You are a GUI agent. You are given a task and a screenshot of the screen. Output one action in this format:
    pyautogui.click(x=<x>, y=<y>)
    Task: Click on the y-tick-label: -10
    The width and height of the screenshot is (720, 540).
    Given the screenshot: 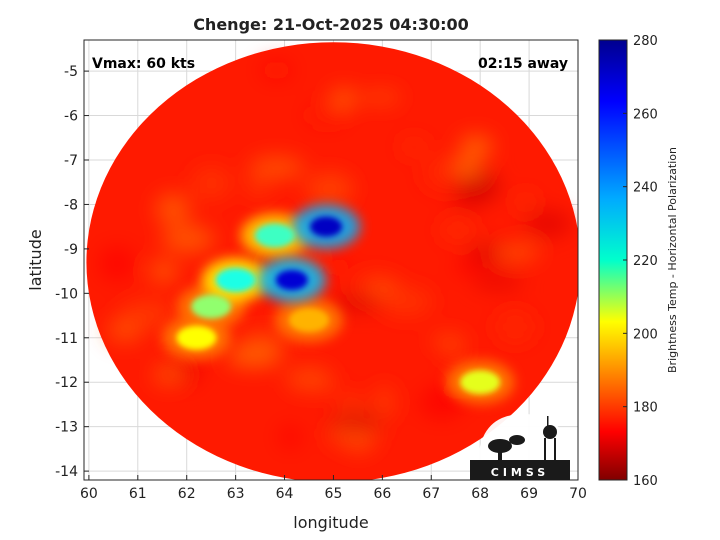 What is the action you would take?
    pyautogui.click(x=66, y=294)
    